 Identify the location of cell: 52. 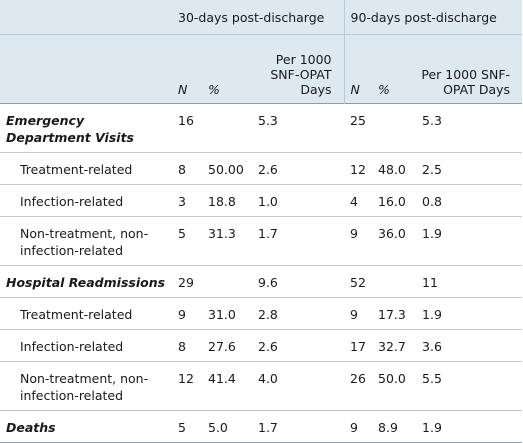
(358, 281).